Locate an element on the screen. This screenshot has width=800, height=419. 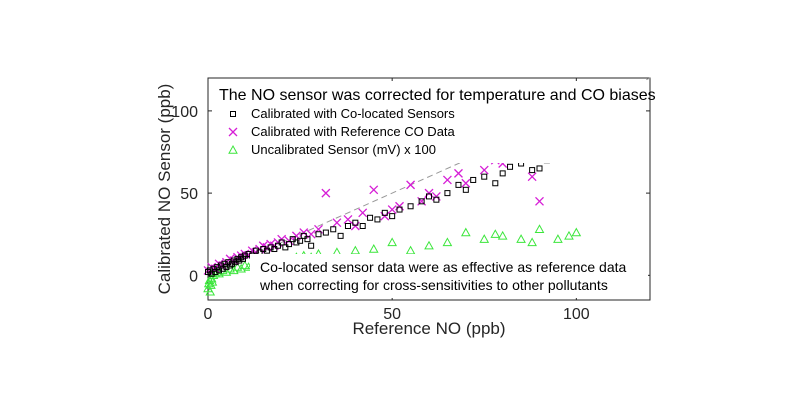
y-axis-label: Calibrated NO Sensor (ppb) is located at coordinates (164, 189).